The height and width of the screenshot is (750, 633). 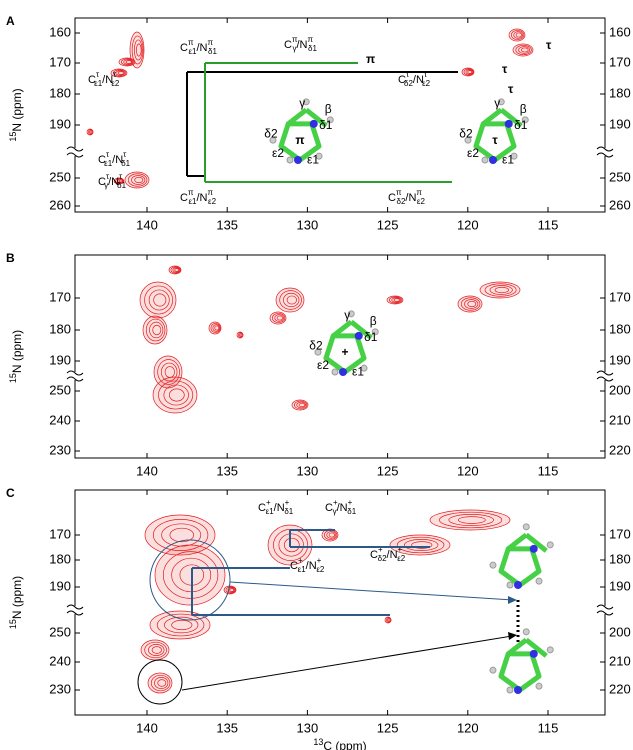 I want to click on x-tick-label: 140, so click(x=147, y=727).